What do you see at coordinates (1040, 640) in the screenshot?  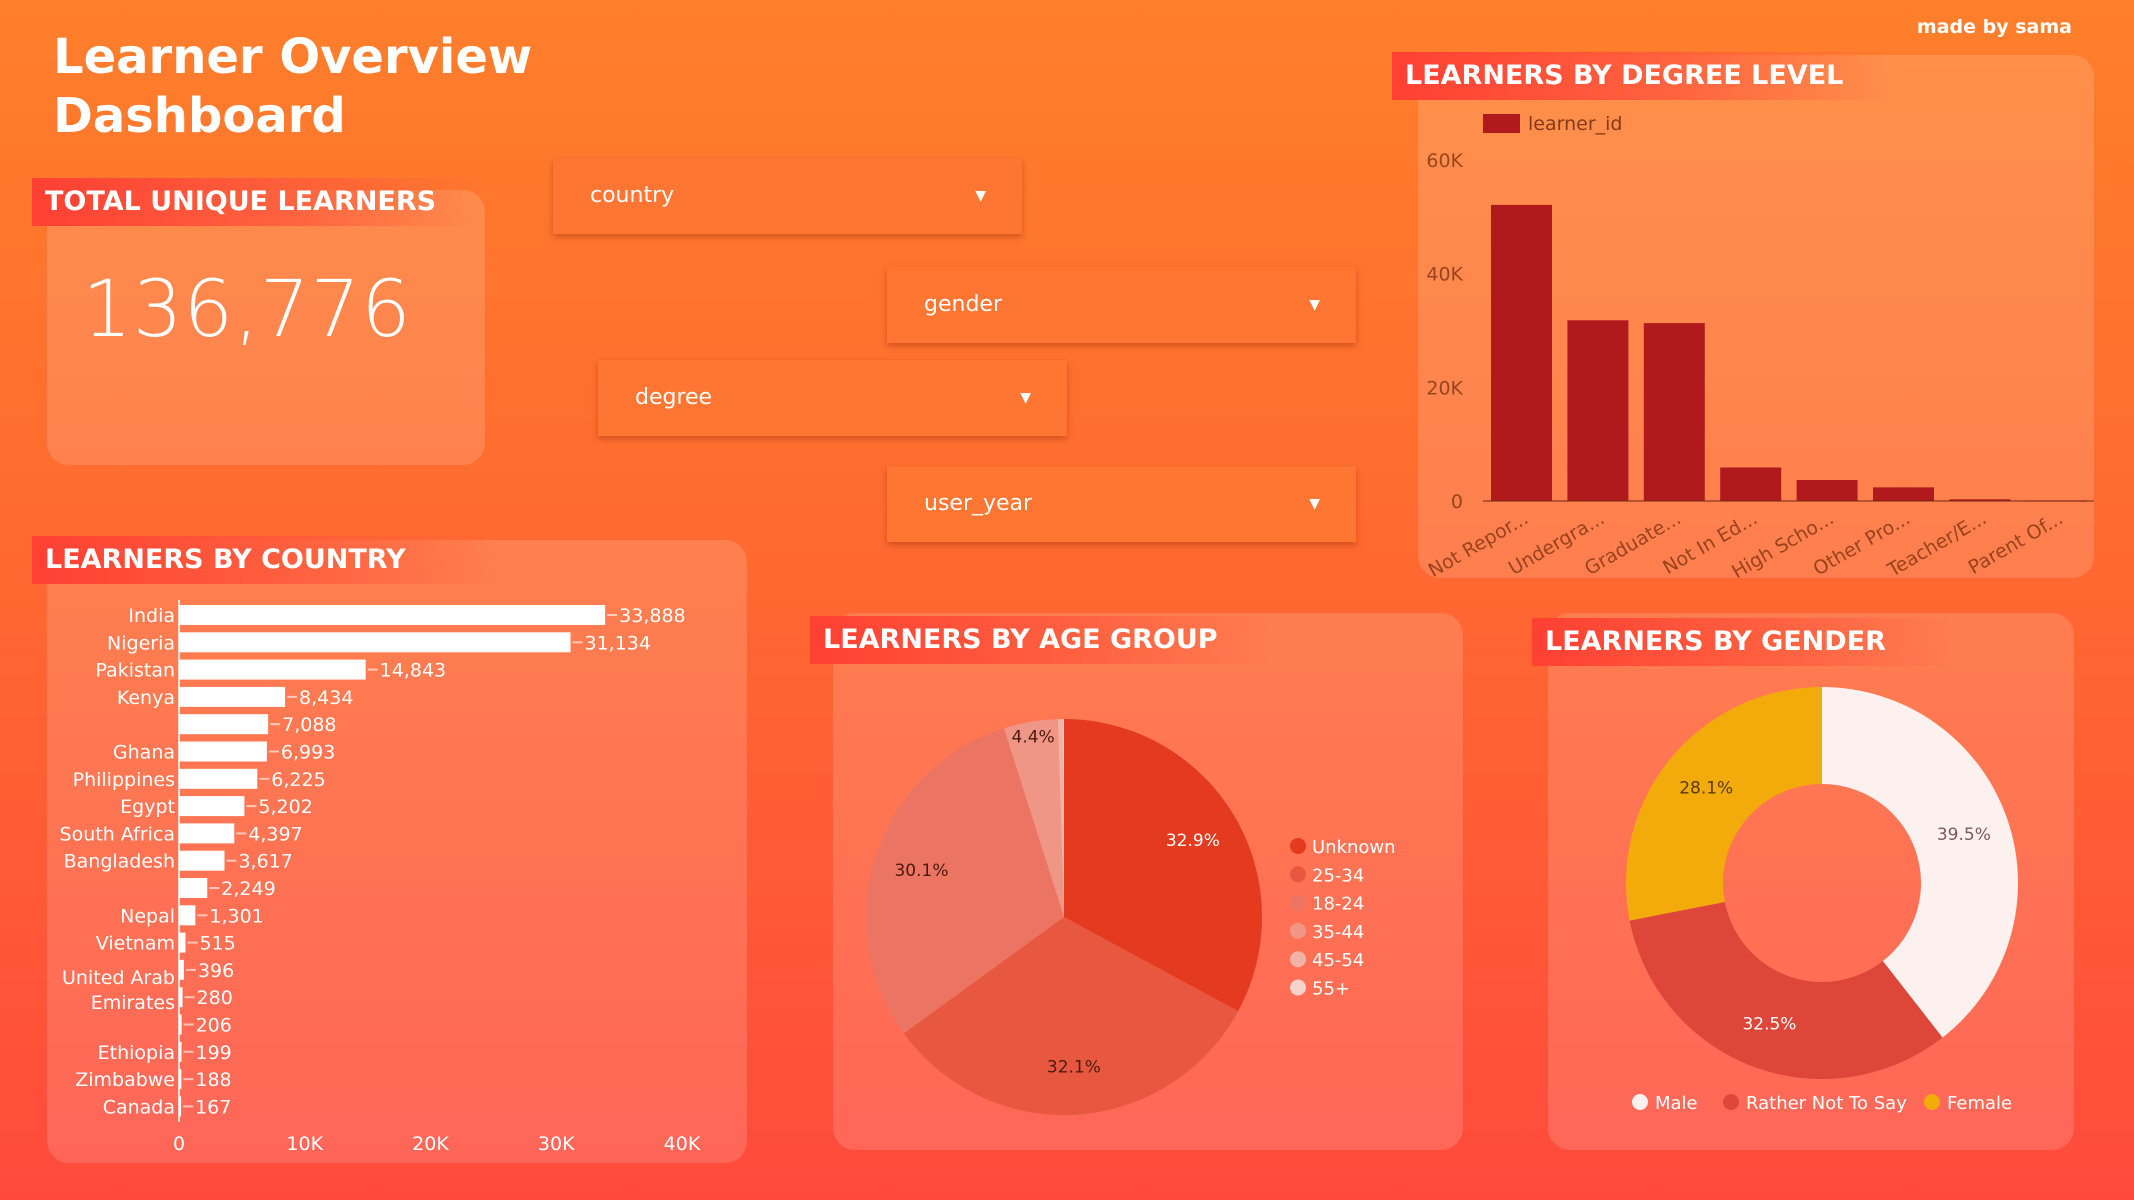 I see `age-chart-title: LEARNERS BY AGE GROUP` at bounding box center [1040, 640].